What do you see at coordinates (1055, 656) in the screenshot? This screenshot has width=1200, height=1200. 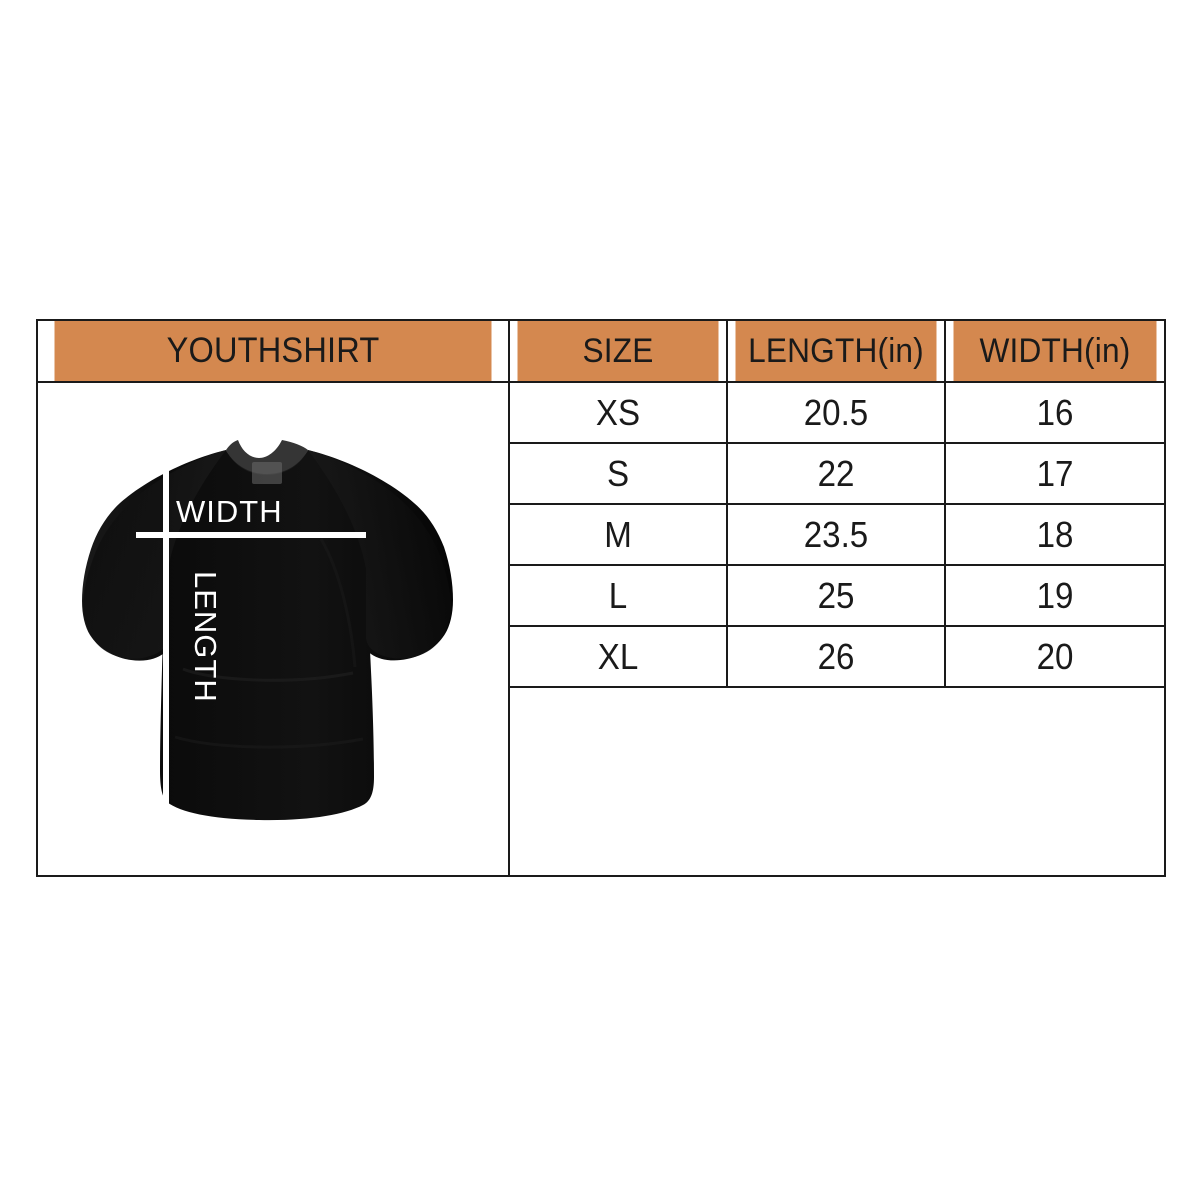 I see `cell-width: 20` at bounding box center [1055, 656].